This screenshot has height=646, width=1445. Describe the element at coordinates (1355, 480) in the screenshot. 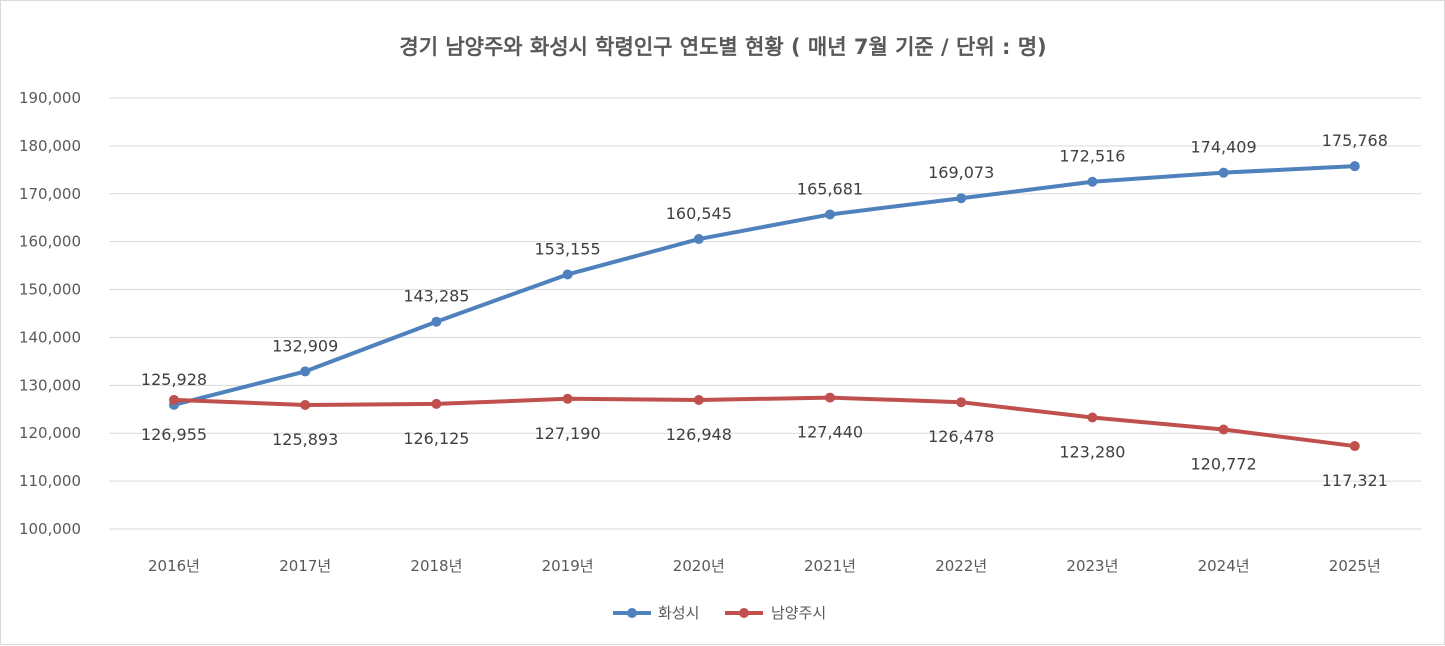

I see `data-label: 117,321` at that location.